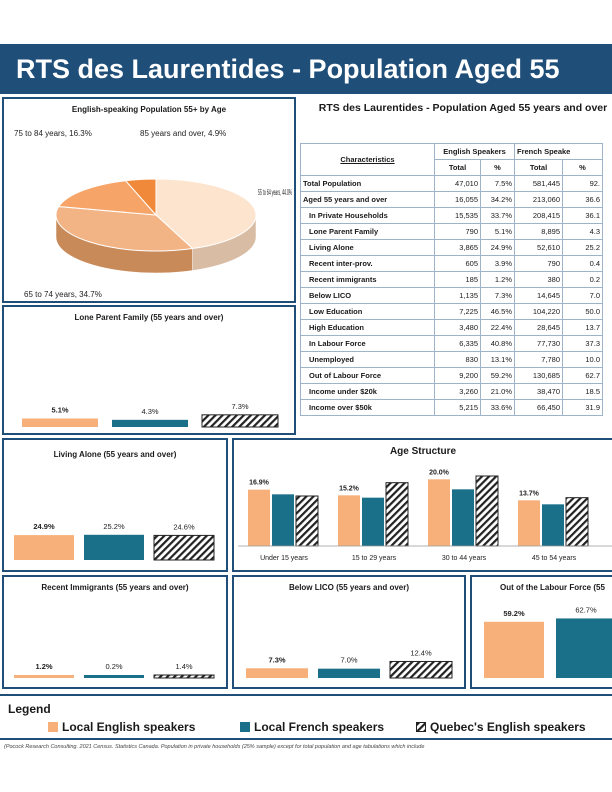 The height and width of the screenshot is (792, 612). What do you see at coordinates (538, 199) in the screenshot?
I see `table-cell-fr: 213,060` at bounding box center [538, 199].